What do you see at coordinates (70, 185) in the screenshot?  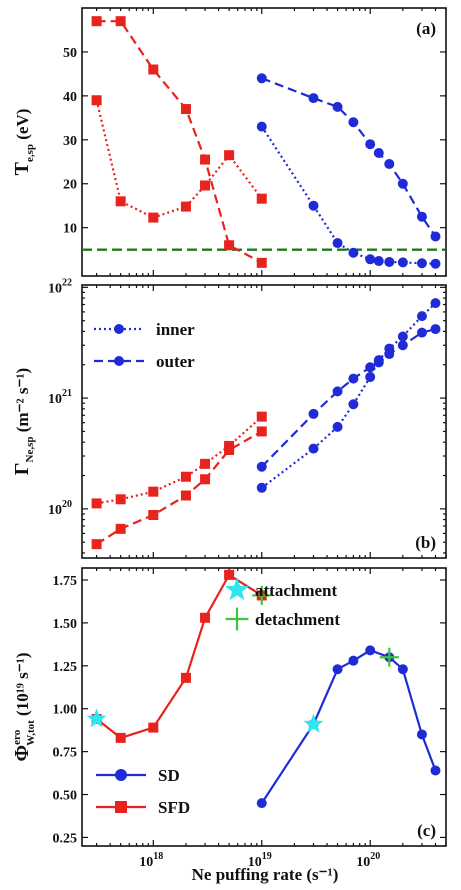 I see `y-tick-label: 20` at bounding box center [70, 185].